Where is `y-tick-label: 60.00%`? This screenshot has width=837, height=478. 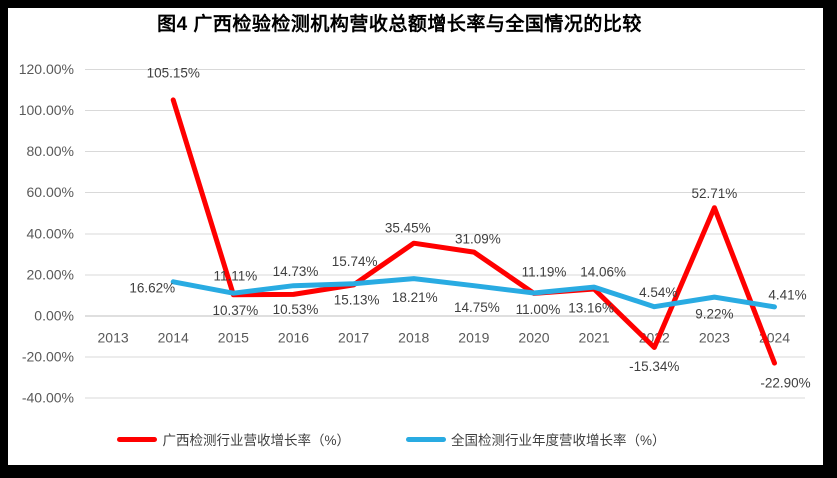
y-tick-label: 60.00% is located at coordinates (50, 192).